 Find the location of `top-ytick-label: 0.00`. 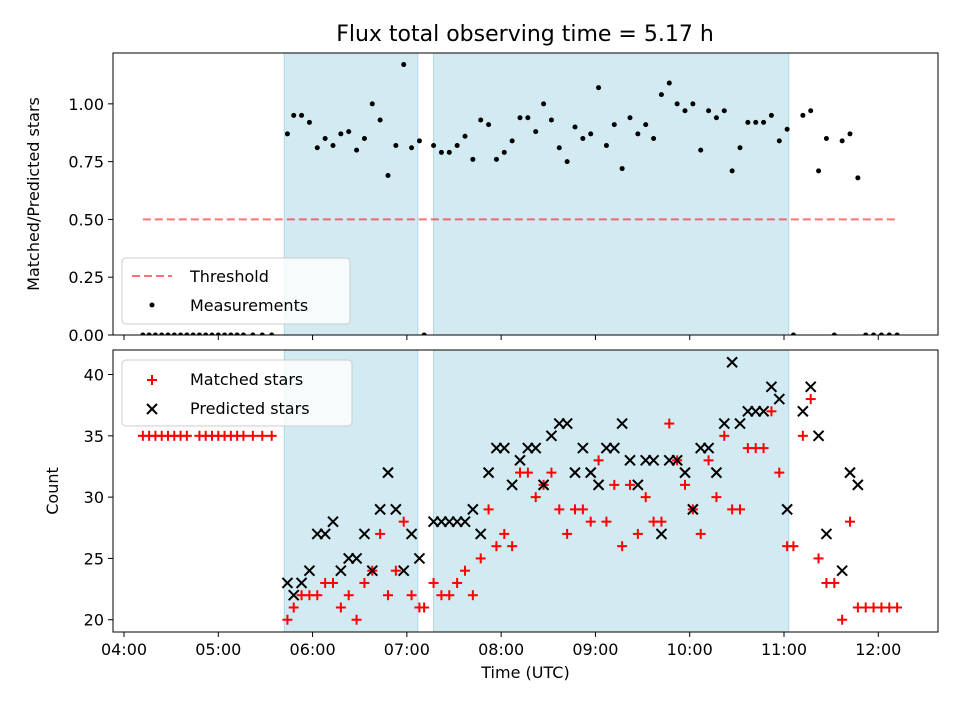

top-ytick-label: 0.00 is located at coordinates (86, 335).